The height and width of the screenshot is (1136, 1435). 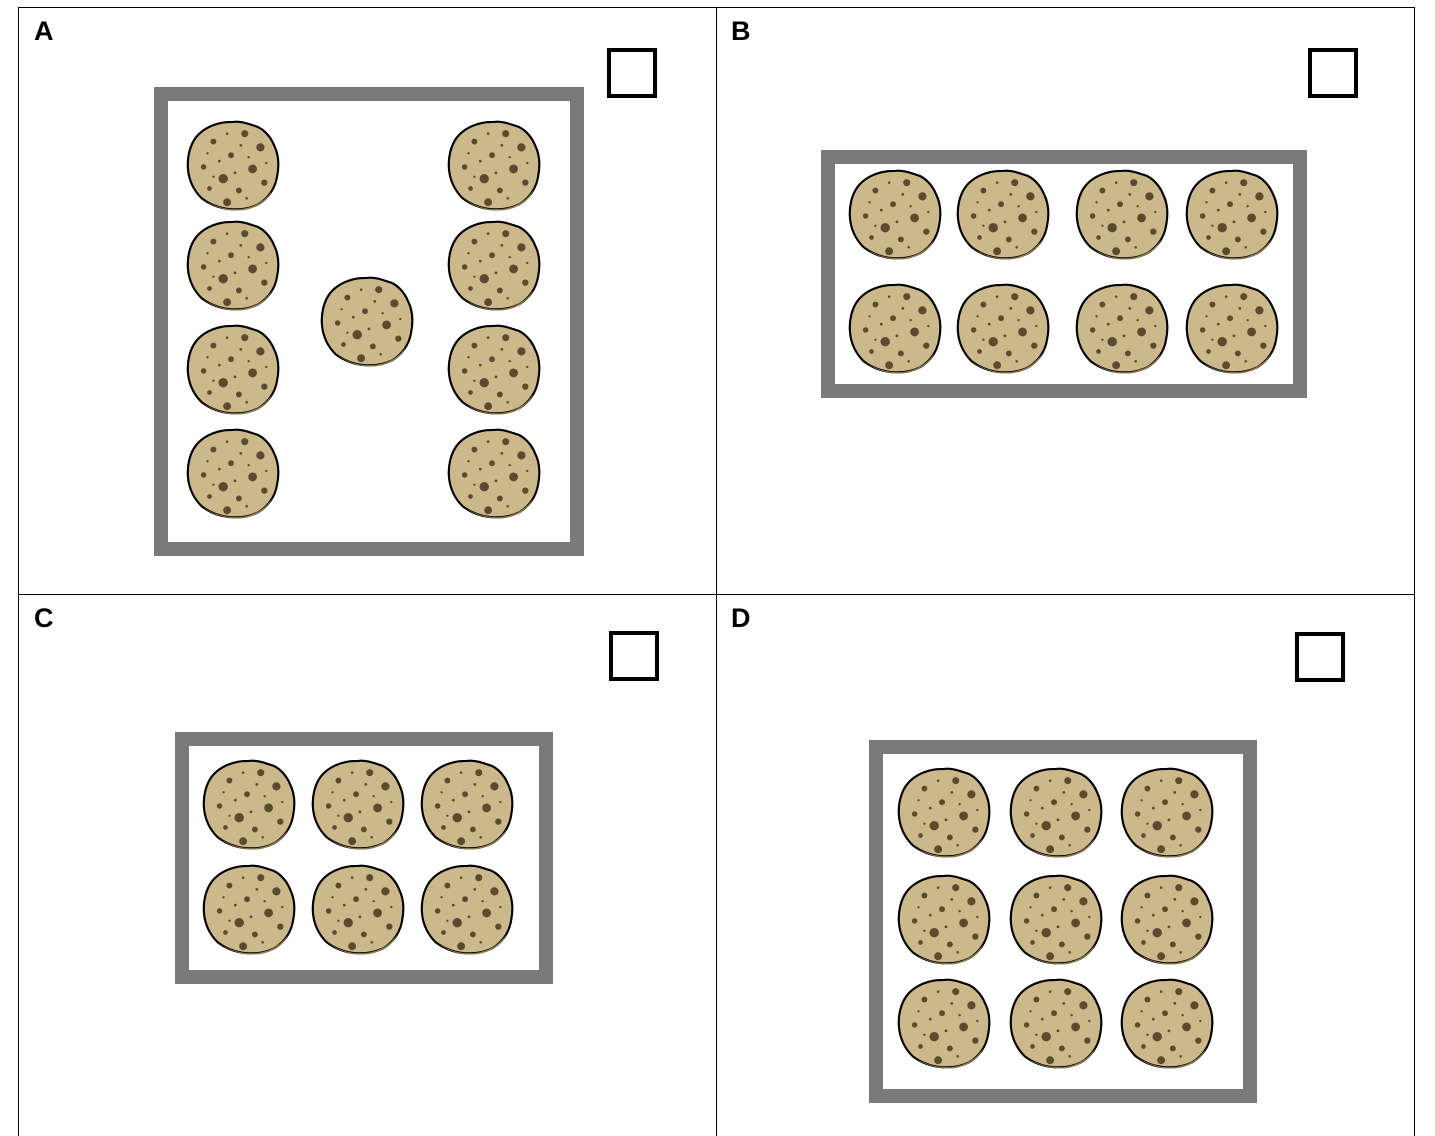 I want to click on panel-label-a: A, so click(x=44, y=31).